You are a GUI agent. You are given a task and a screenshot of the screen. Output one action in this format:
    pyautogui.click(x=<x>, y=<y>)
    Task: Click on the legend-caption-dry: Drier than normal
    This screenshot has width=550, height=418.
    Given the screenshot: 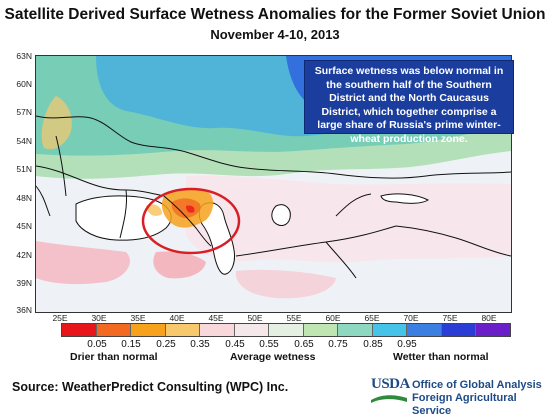 What is the action you would take?
    pyautogui.click(x=114, y=357)
    